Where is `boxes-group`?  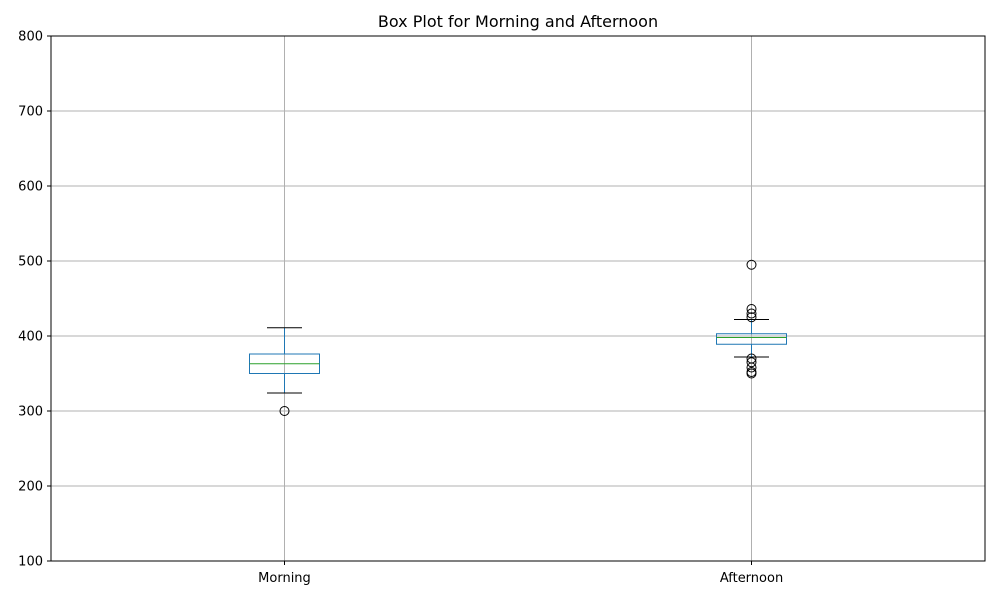 boxes-group is located at coordinates (518, 337).